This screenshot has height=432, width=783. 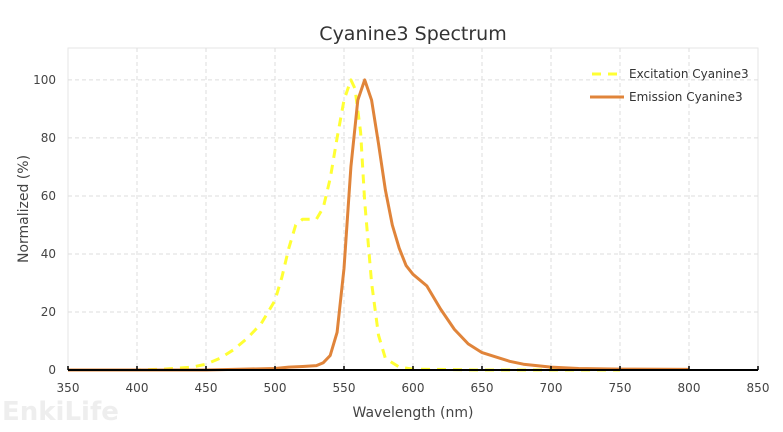 I want to click on legend-emission-label: Emission Cyanine3, so click(x=686, y=97).